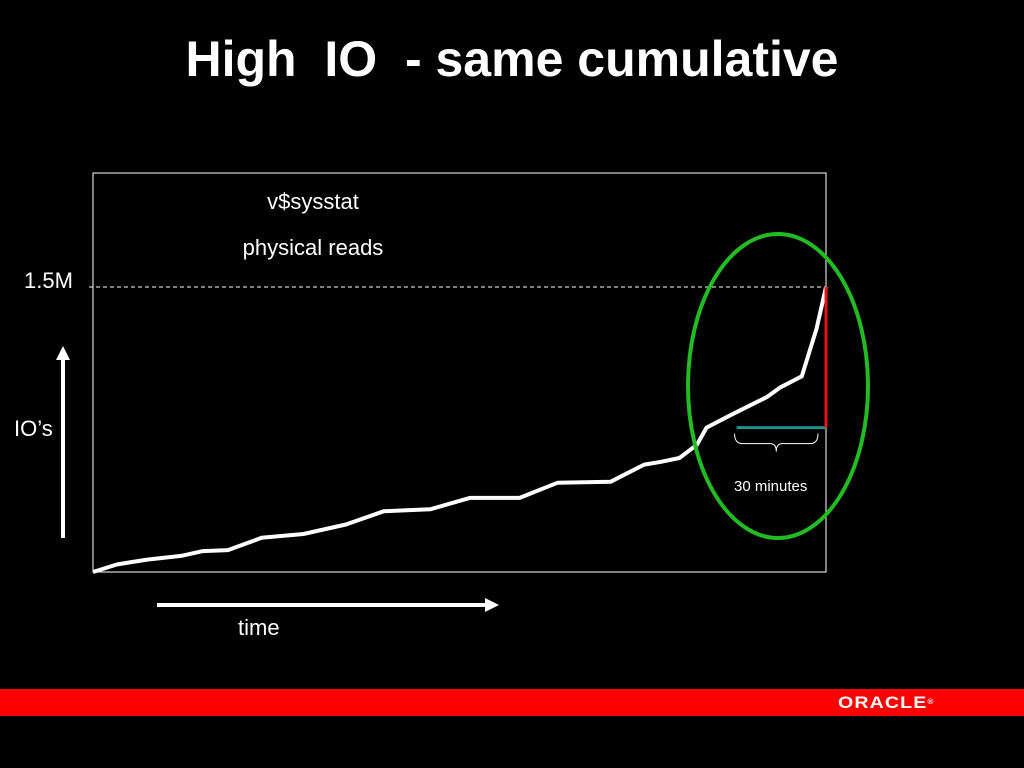 This screenshot has height=768, width=1024. What do you see at coordinates (259, 627) in the screenshot?
I see `x-axis-label: time` at bounding box center [259, 627].